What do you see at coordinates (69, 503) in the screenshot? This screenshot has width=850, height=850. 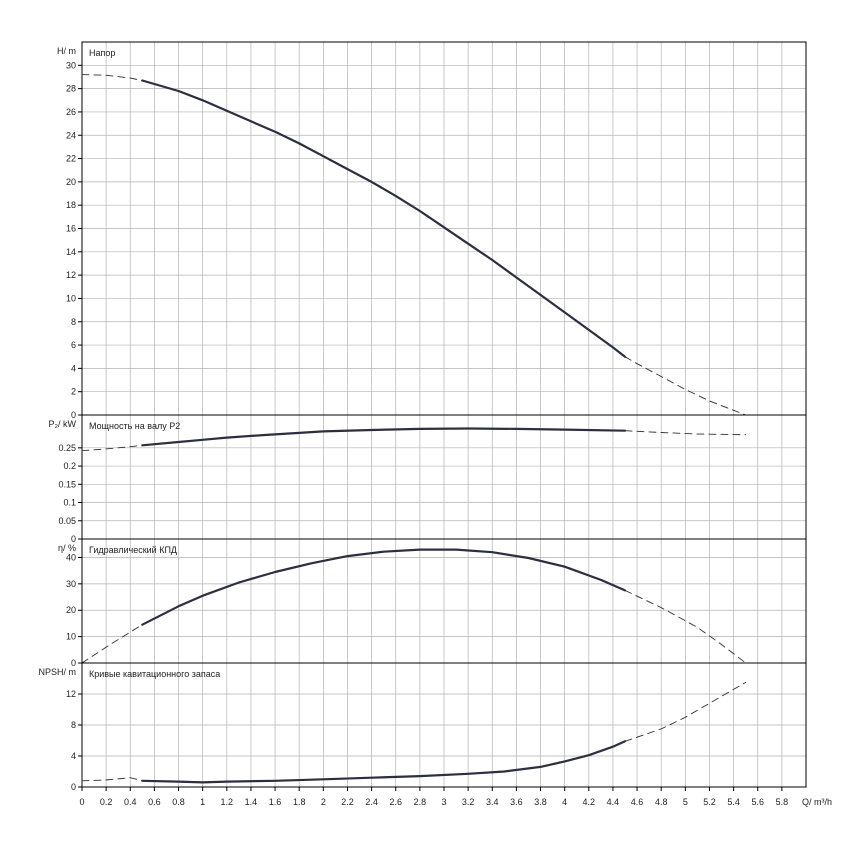 I see `y-tick-label: 0.1` at bounding box center [69, 503].